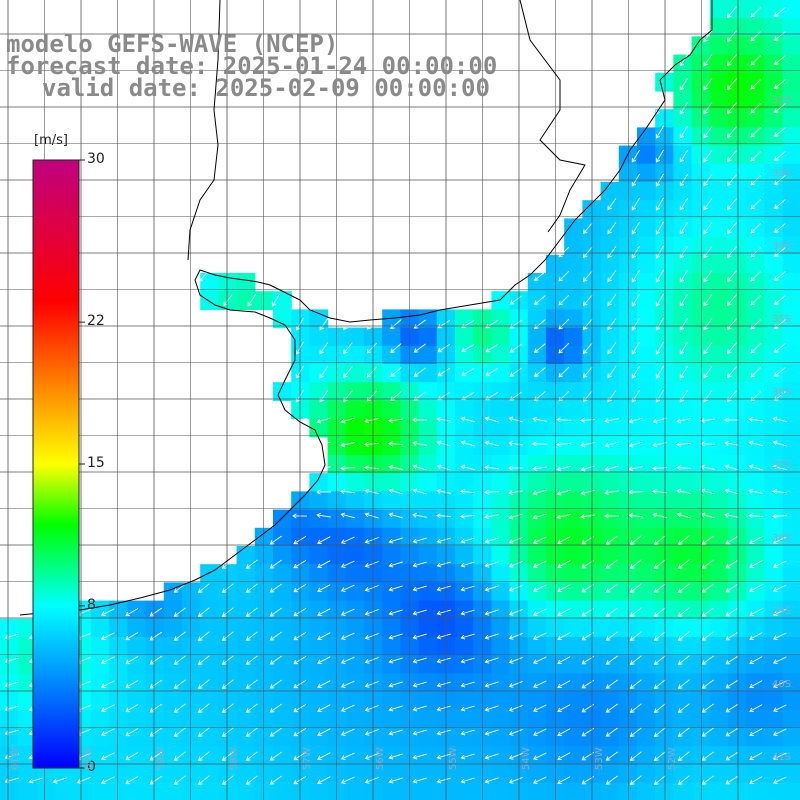 This screenshot has height=800, width=800. I want to click on title-model: modelo GEFS-WAVE (NCEP), so click(172, 44).